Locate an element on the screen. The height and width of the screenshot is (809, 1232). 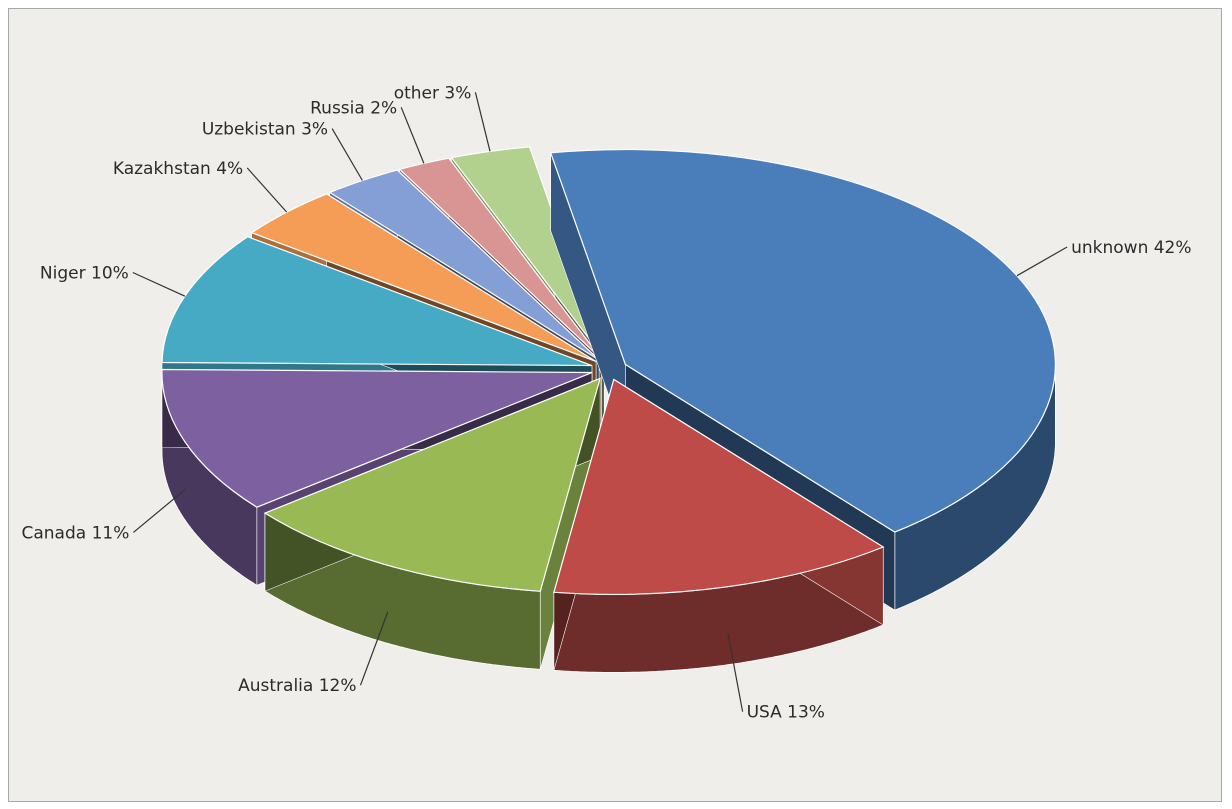
data-label-kazakhstan: Kazakhstan 4% is located at coordinates (178, 169).